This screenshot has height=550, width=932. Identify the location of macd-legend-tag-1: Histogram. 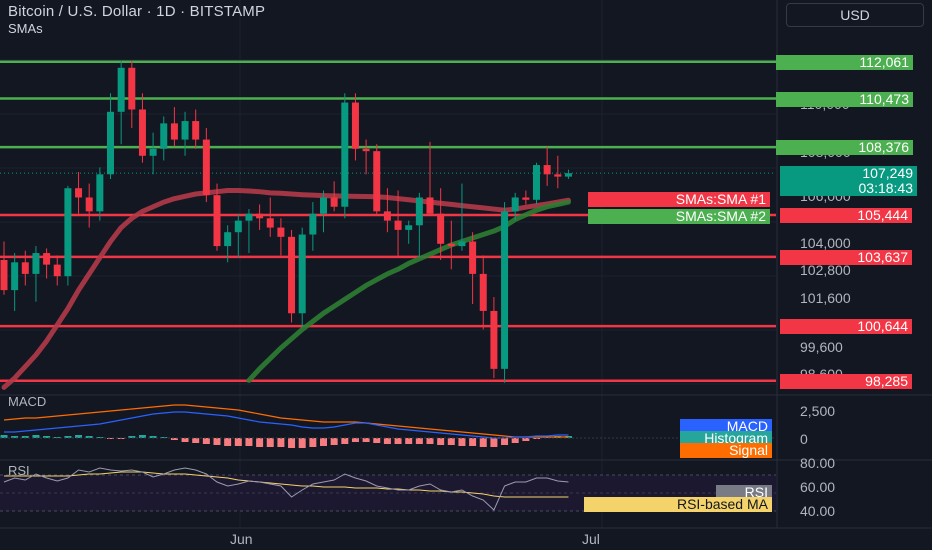
(726, 438).